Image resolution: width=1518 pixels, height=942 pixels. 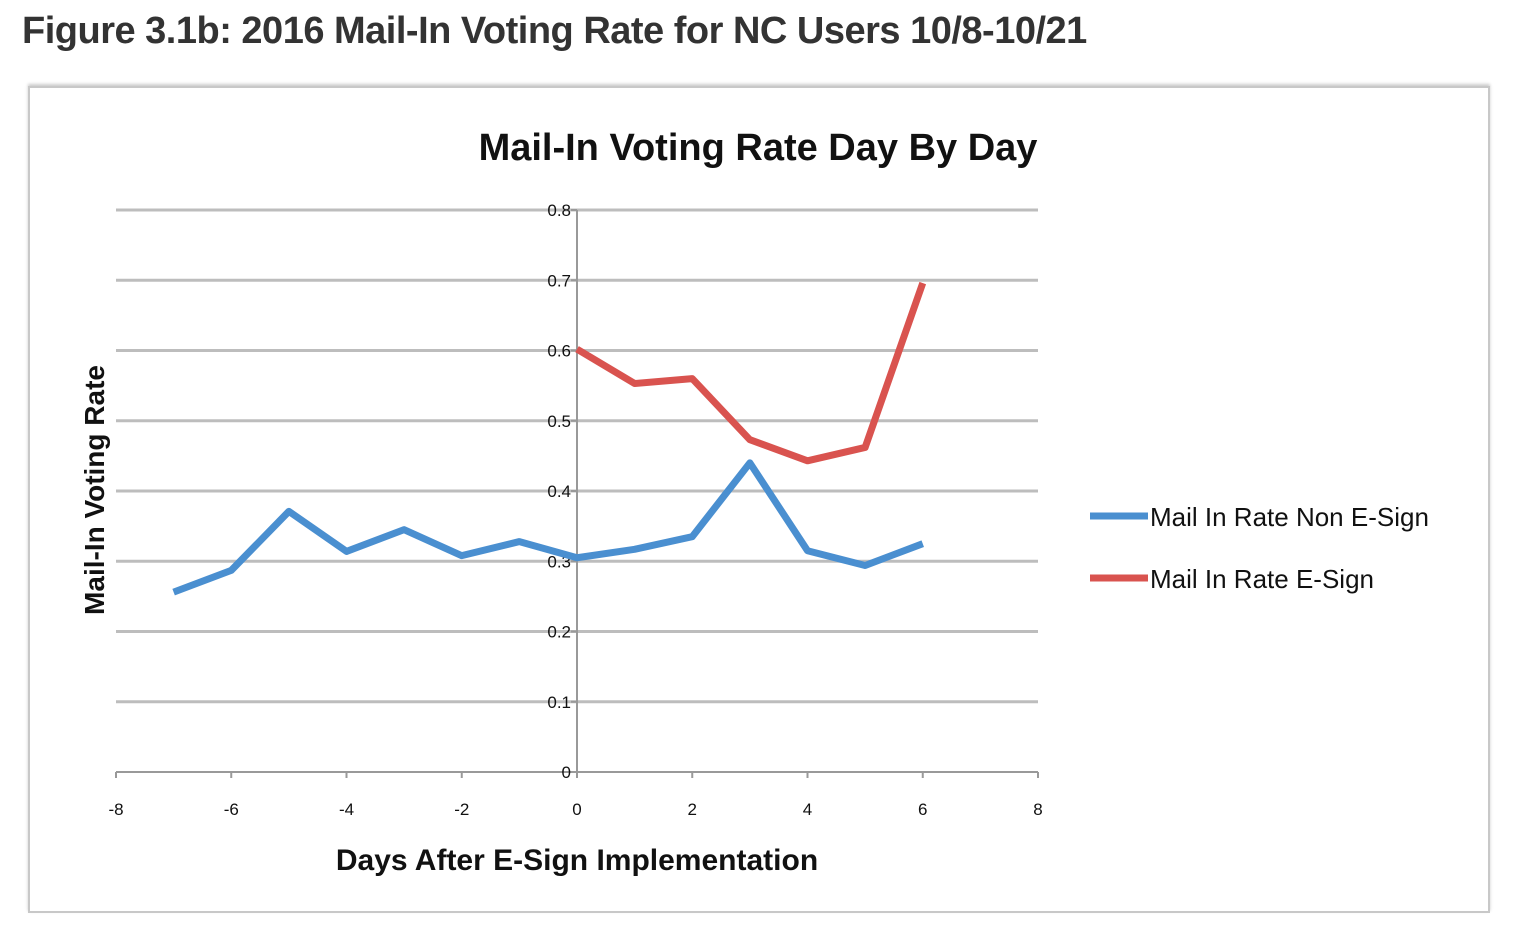 What do you see at coordinates (231, 809) in the screenshot?
I see `x-tick-label: -6` at bounding box center [231, 809].